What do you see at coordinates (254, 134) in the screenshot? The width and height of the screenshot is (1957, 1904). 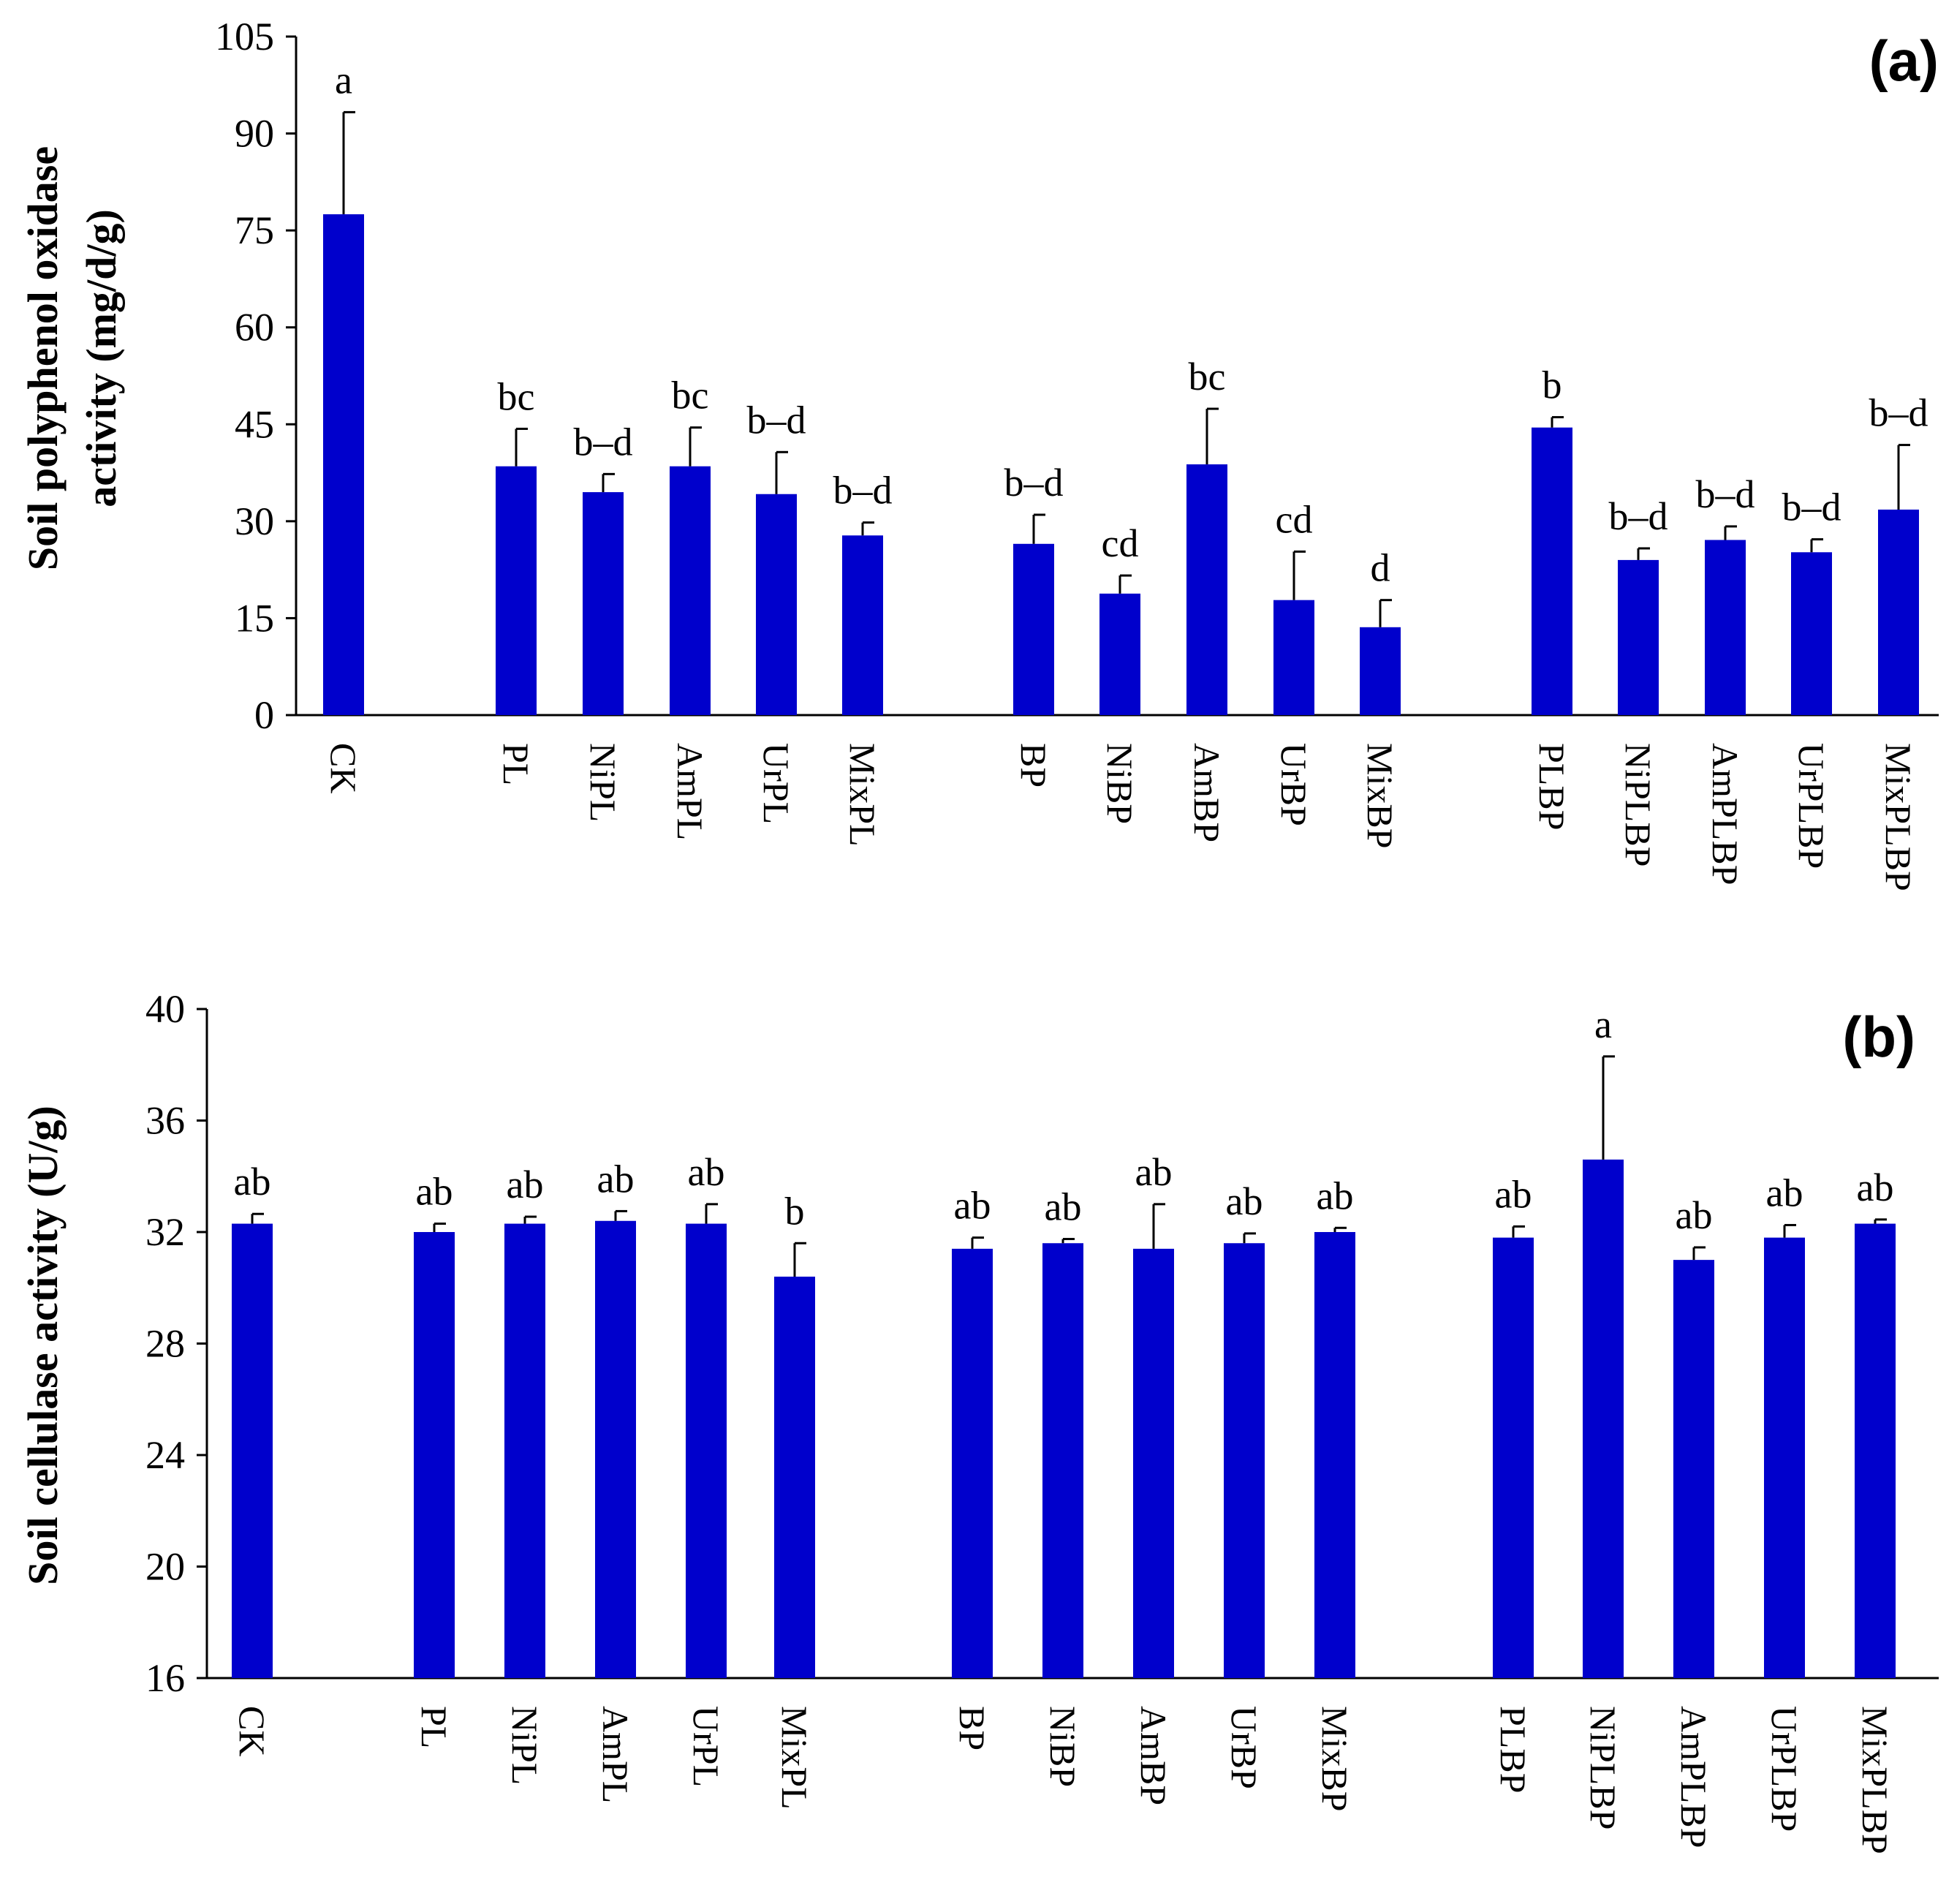 I see `y-tick-label: 90` at bounding box center [254, 134].